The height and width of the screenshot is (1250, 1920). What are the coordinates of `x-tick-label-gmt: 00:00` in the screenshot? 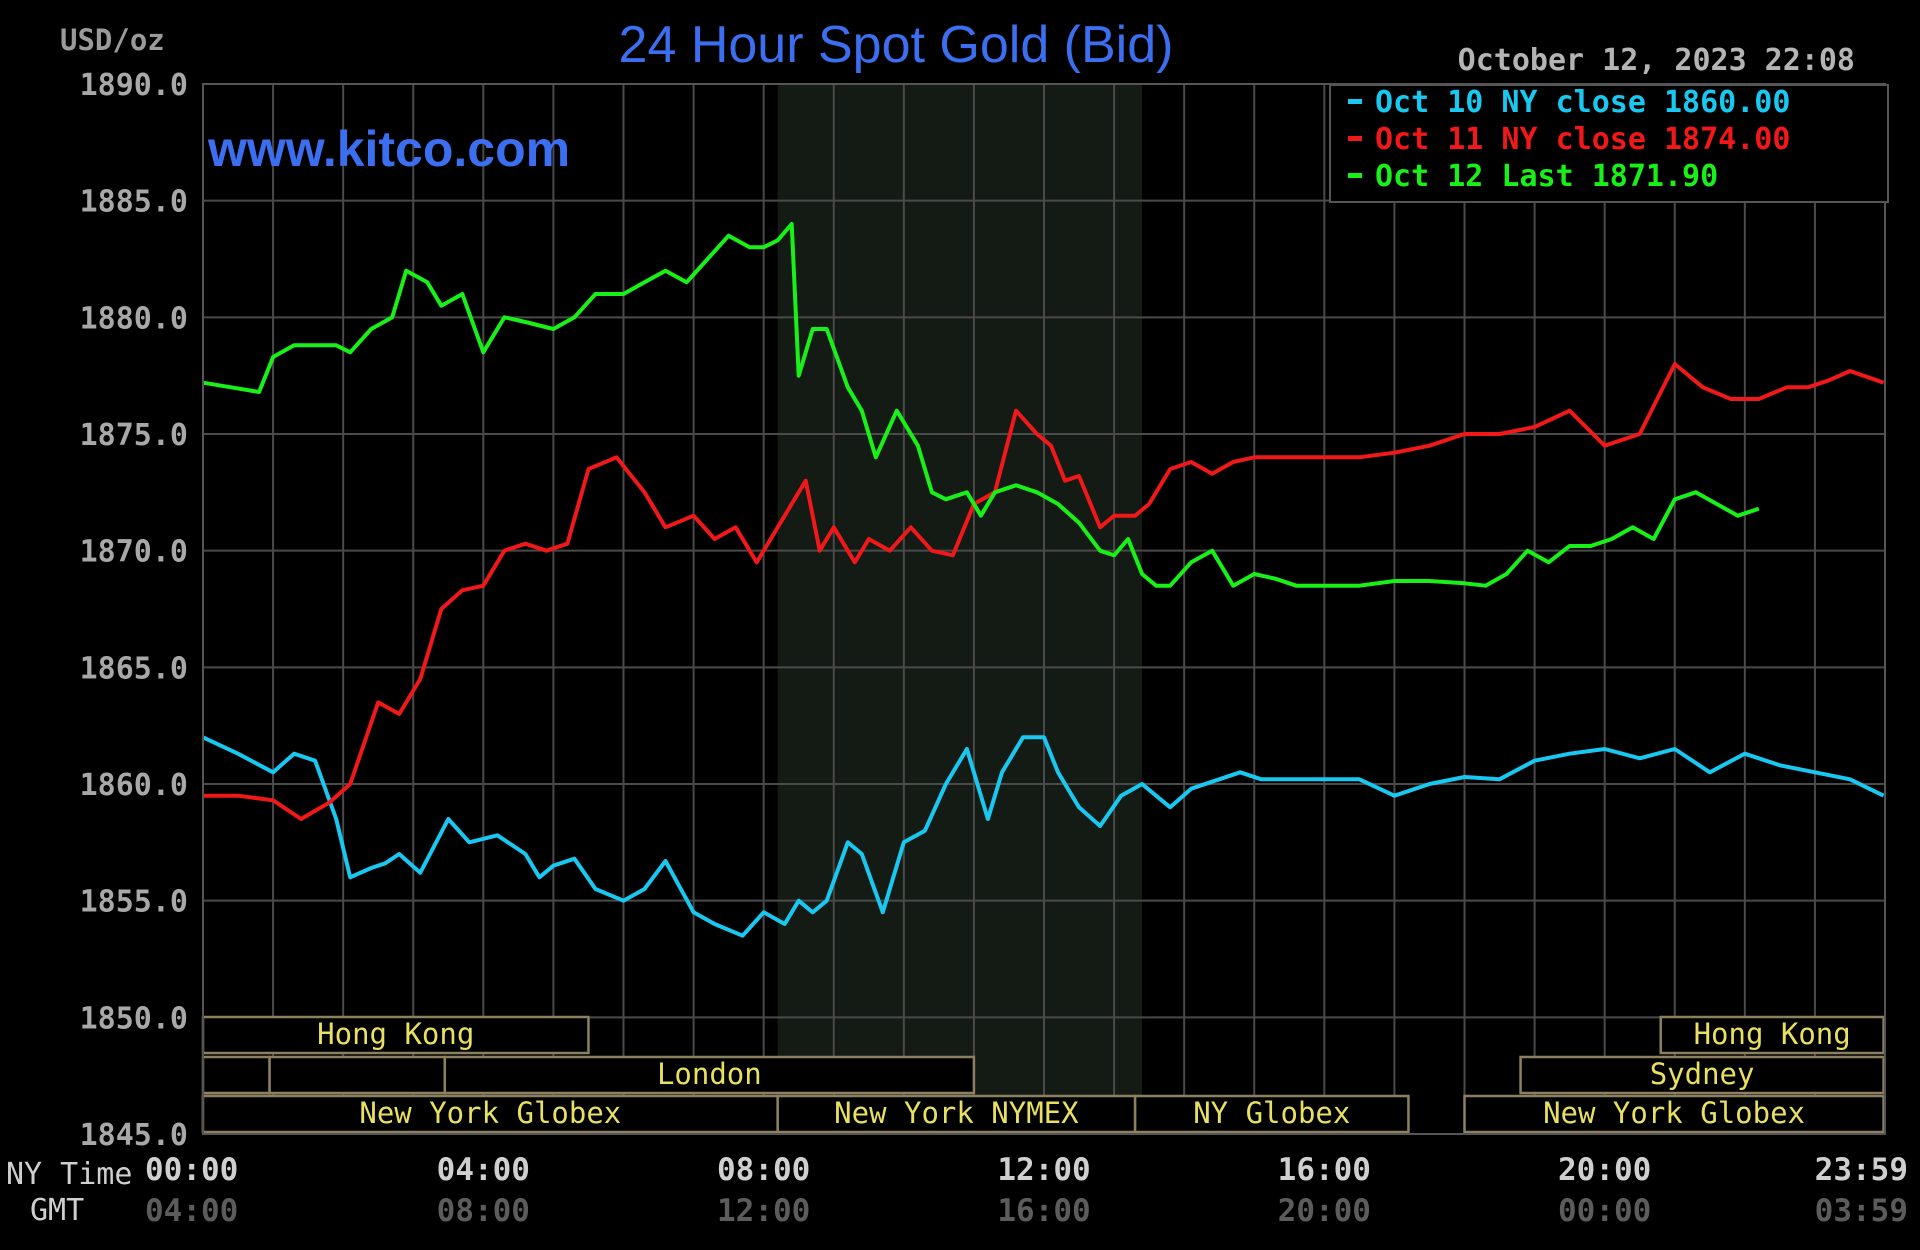 It's located at (1604, 1211).